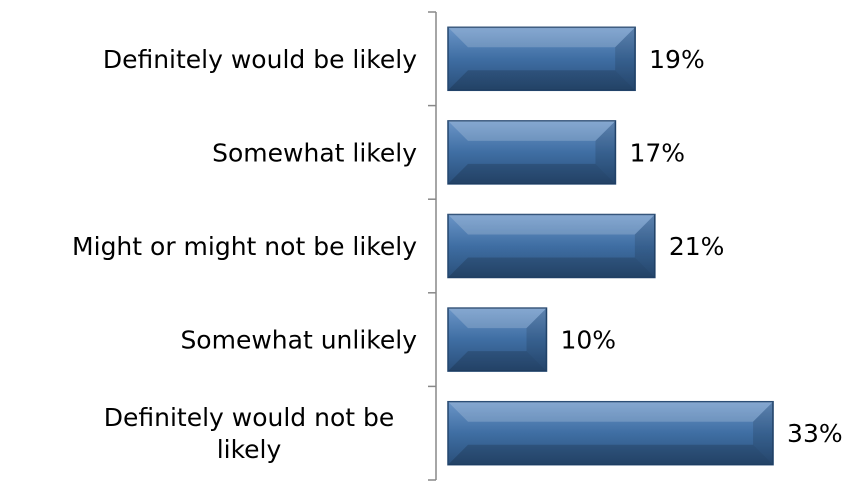 This screenshot has width=862, height=487. I want to click on category-label: Definitely would be likely, so click(260, 59).